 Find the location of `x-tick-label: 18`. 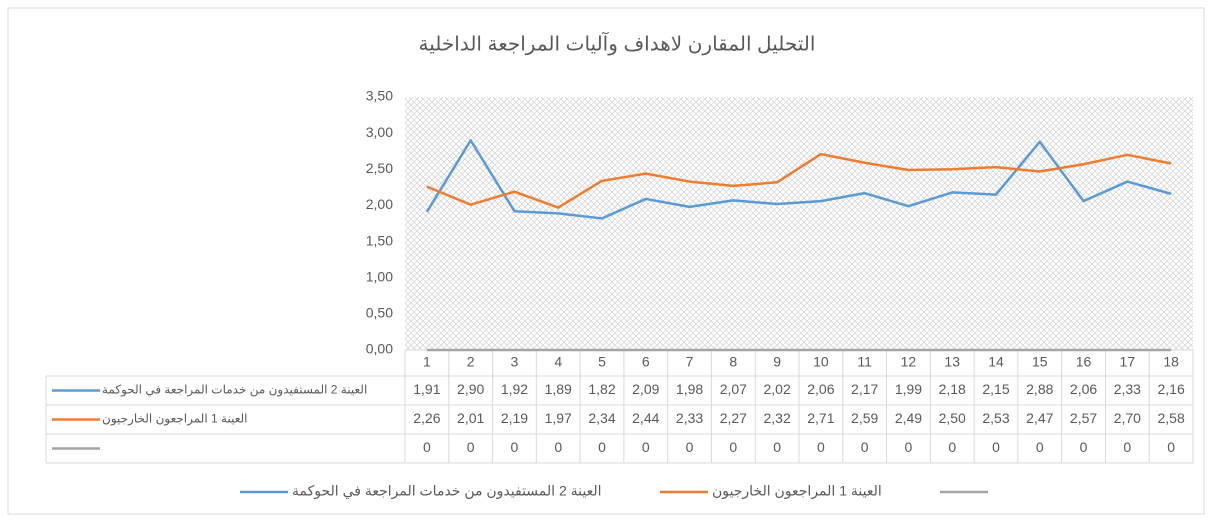

x-tick-label: 18 is located at coordinates (1171, 362).